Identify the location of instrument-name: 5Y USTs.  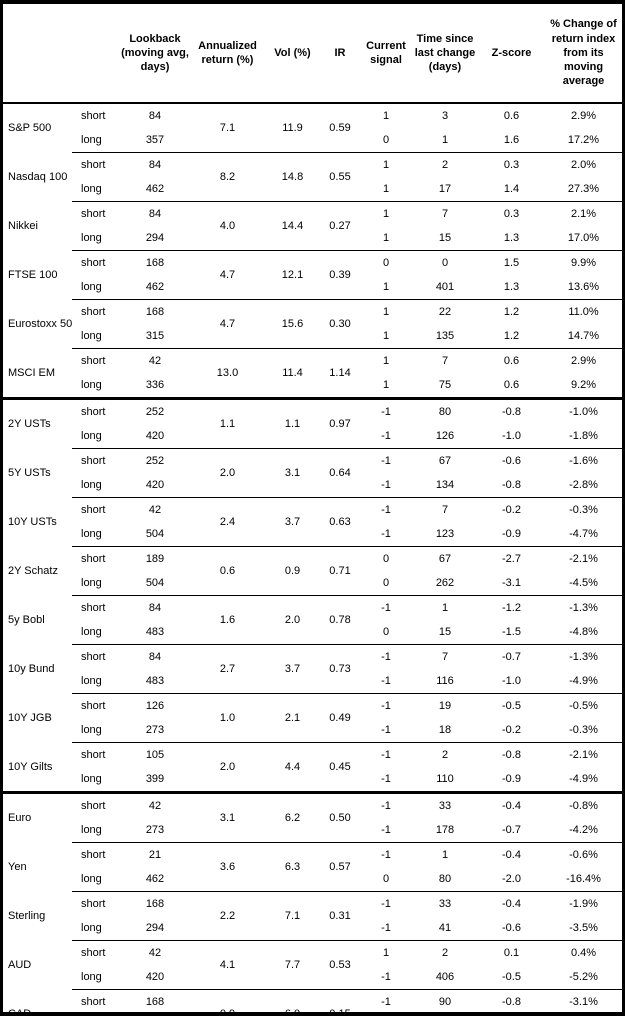
(29, 472).